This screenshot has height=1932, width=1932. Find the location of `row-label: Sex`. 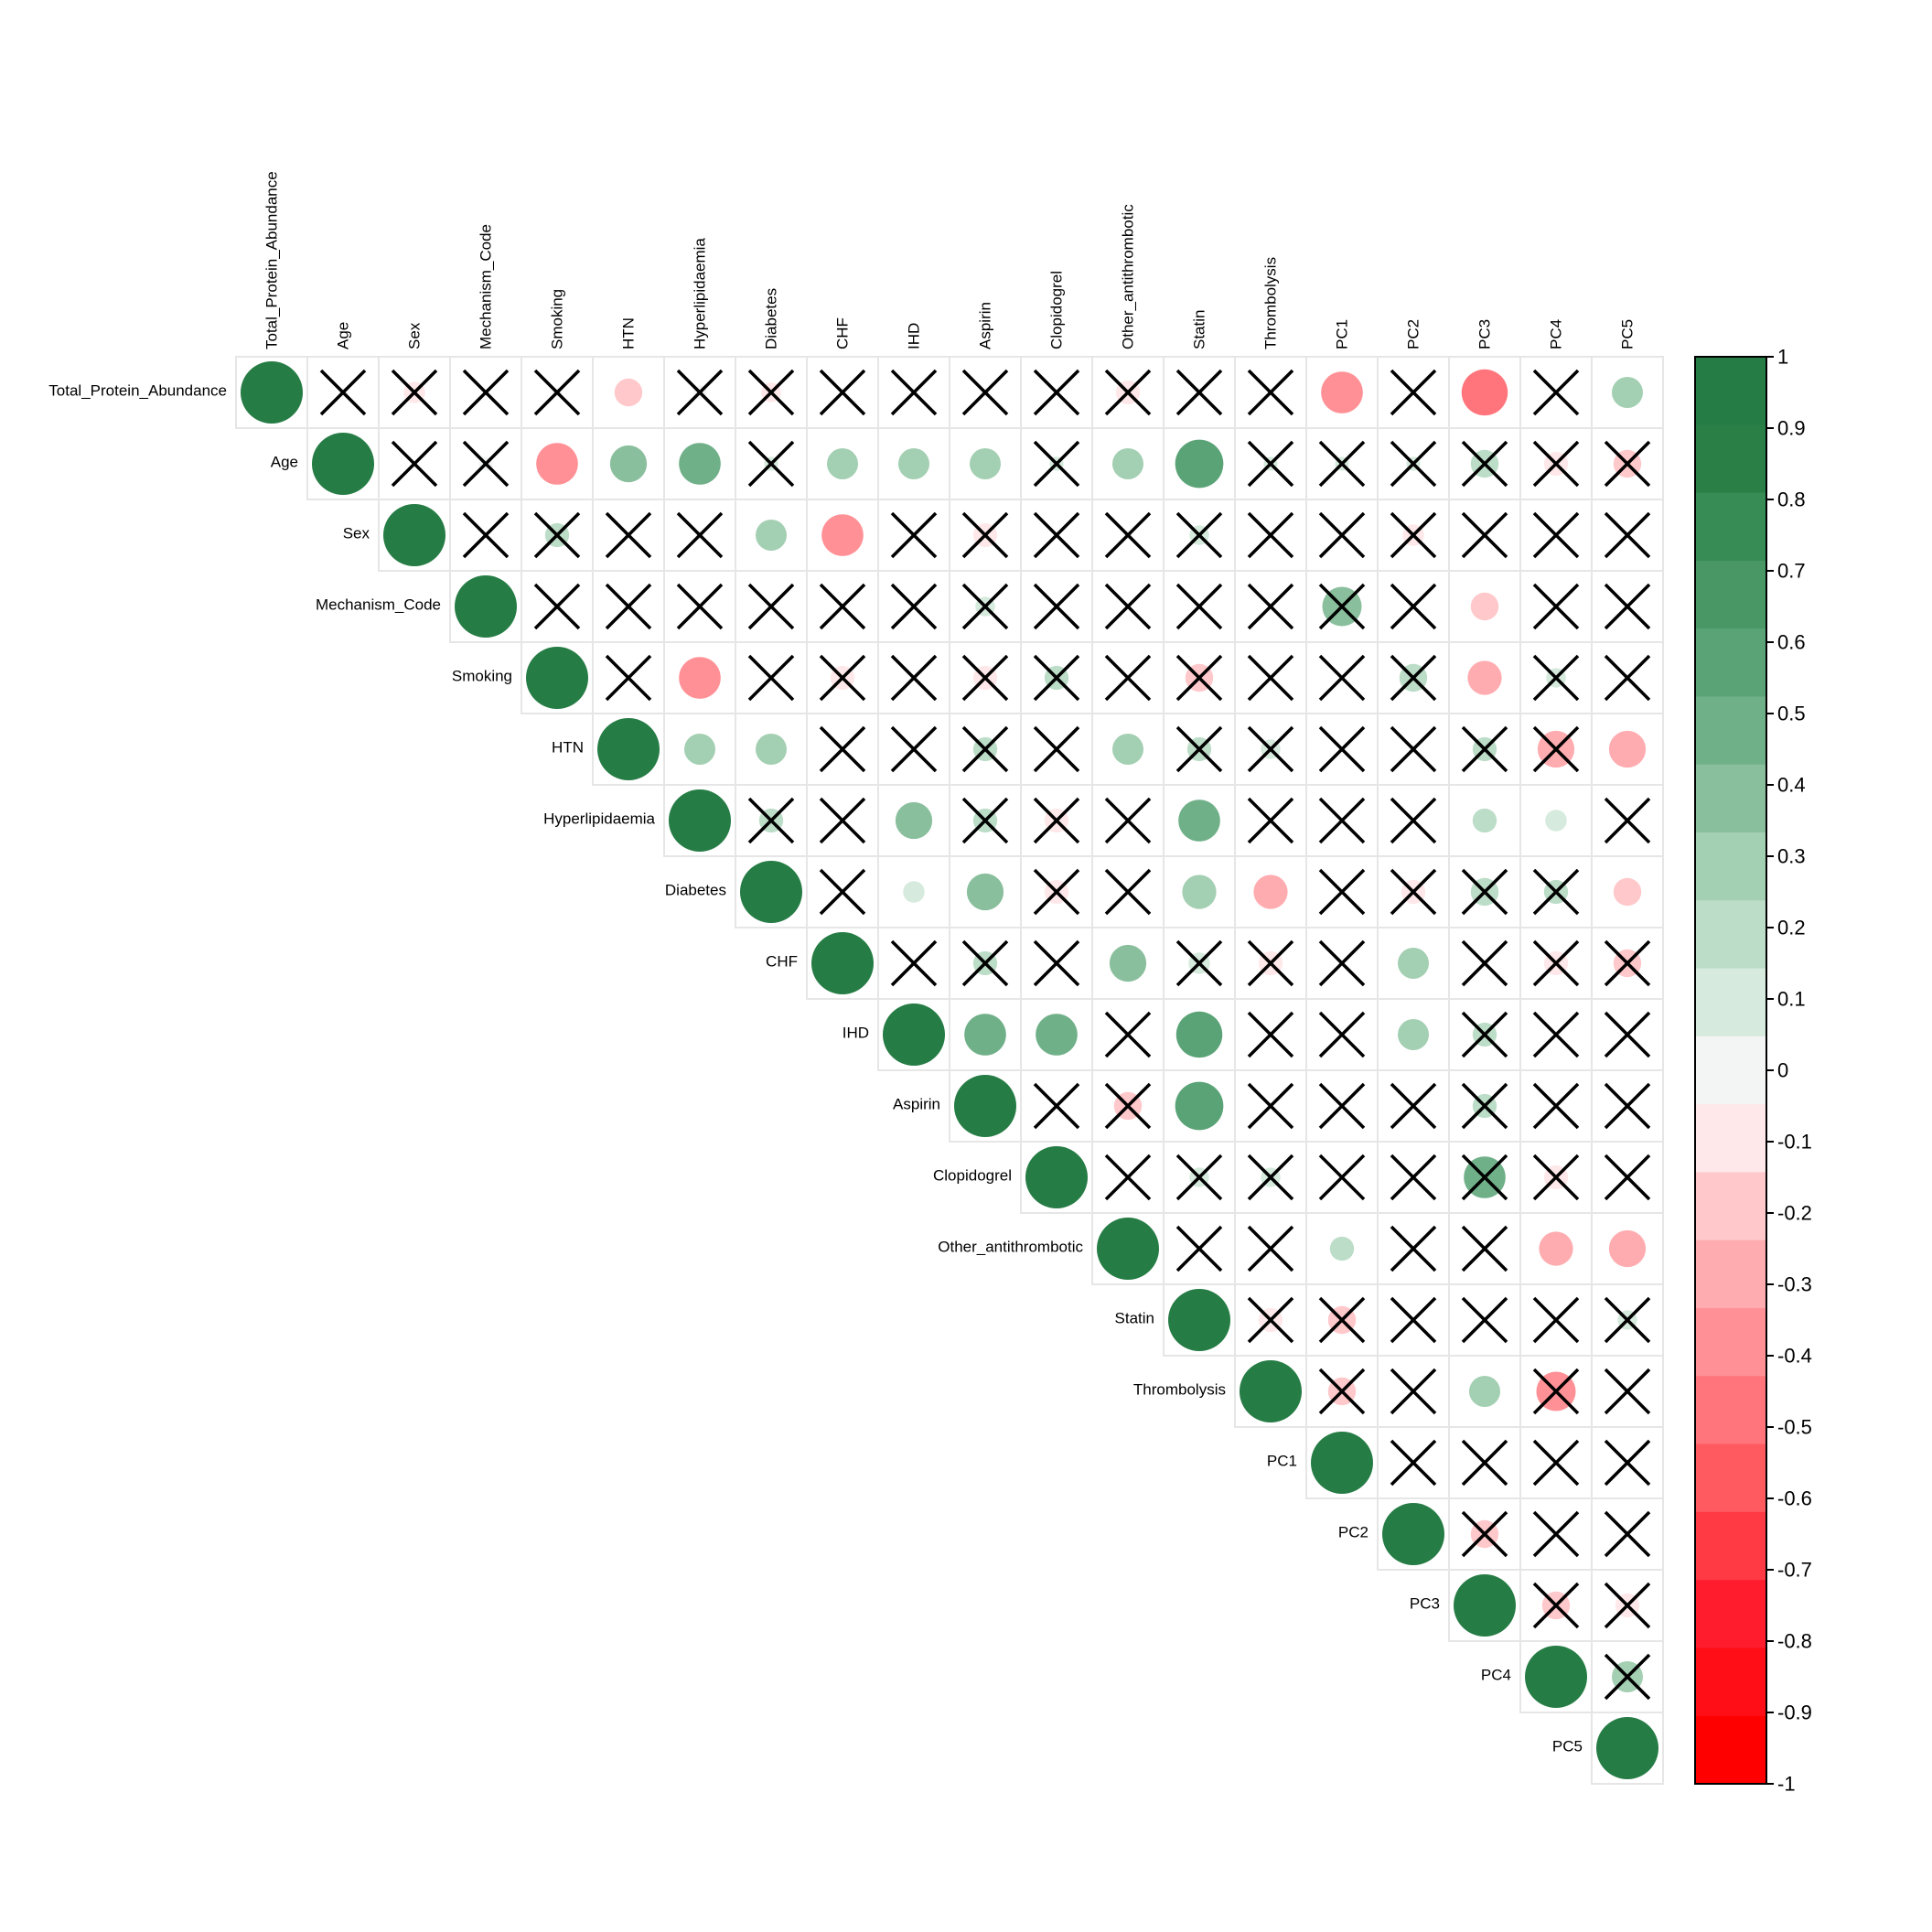

row-label: Sex is located at coordinates (356, 533).